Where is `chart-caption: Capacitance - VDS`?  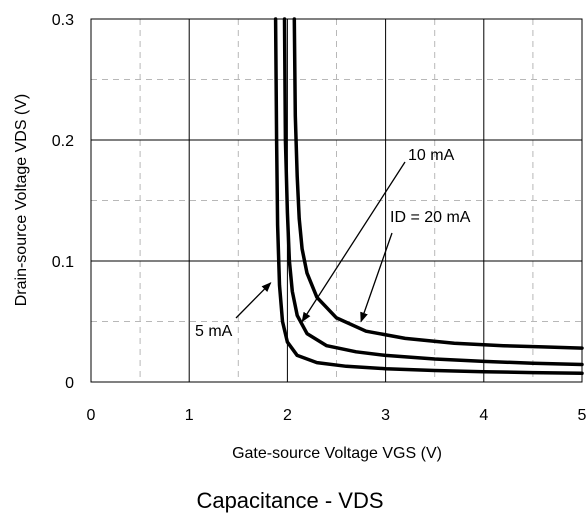 chart-caption: Capacitance - VDS is located at coordinates (289, 500).